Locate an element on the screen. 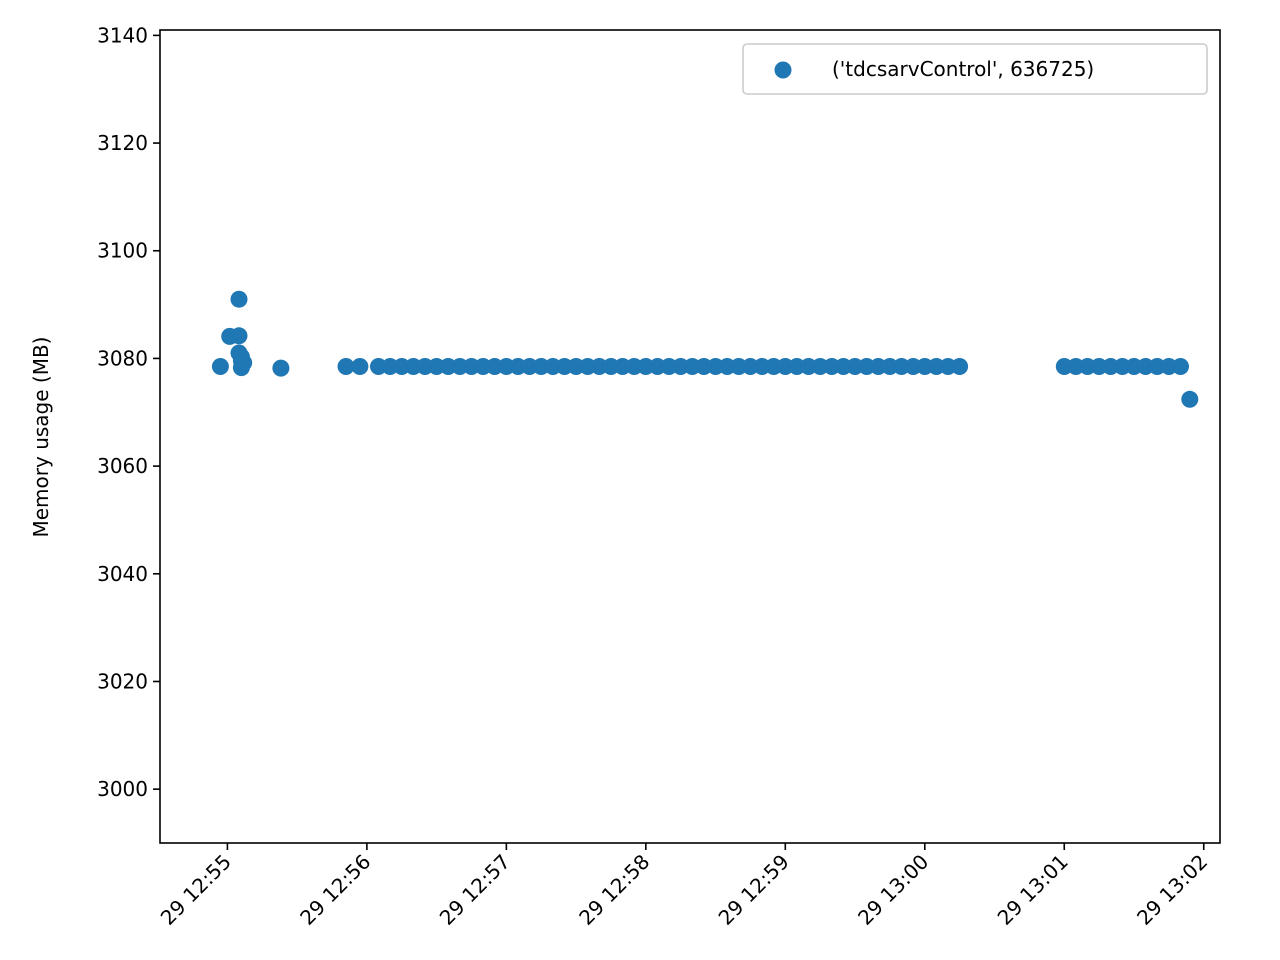 The height and width of the screenshot is (960, 1280). x-tick-label: 29 12:56 is located at coordinates (335, 890).